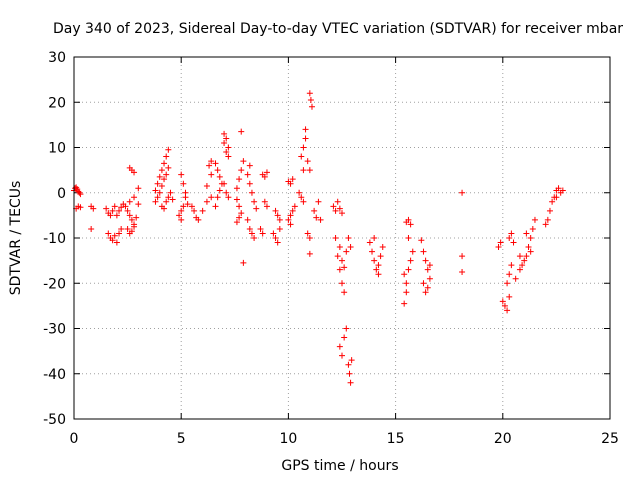 The width and height of the screenshot is (640, 480). Describe the element at coordinates (61, 194) in the screenshot. I see `y-tick-label: 0` at that location.